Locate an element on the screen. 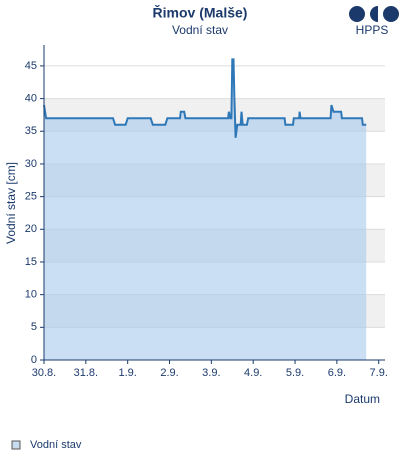 The width and height of the screenshot is (400, 465). x-tick-label: 30.8. is located at coordinates (44, 373).